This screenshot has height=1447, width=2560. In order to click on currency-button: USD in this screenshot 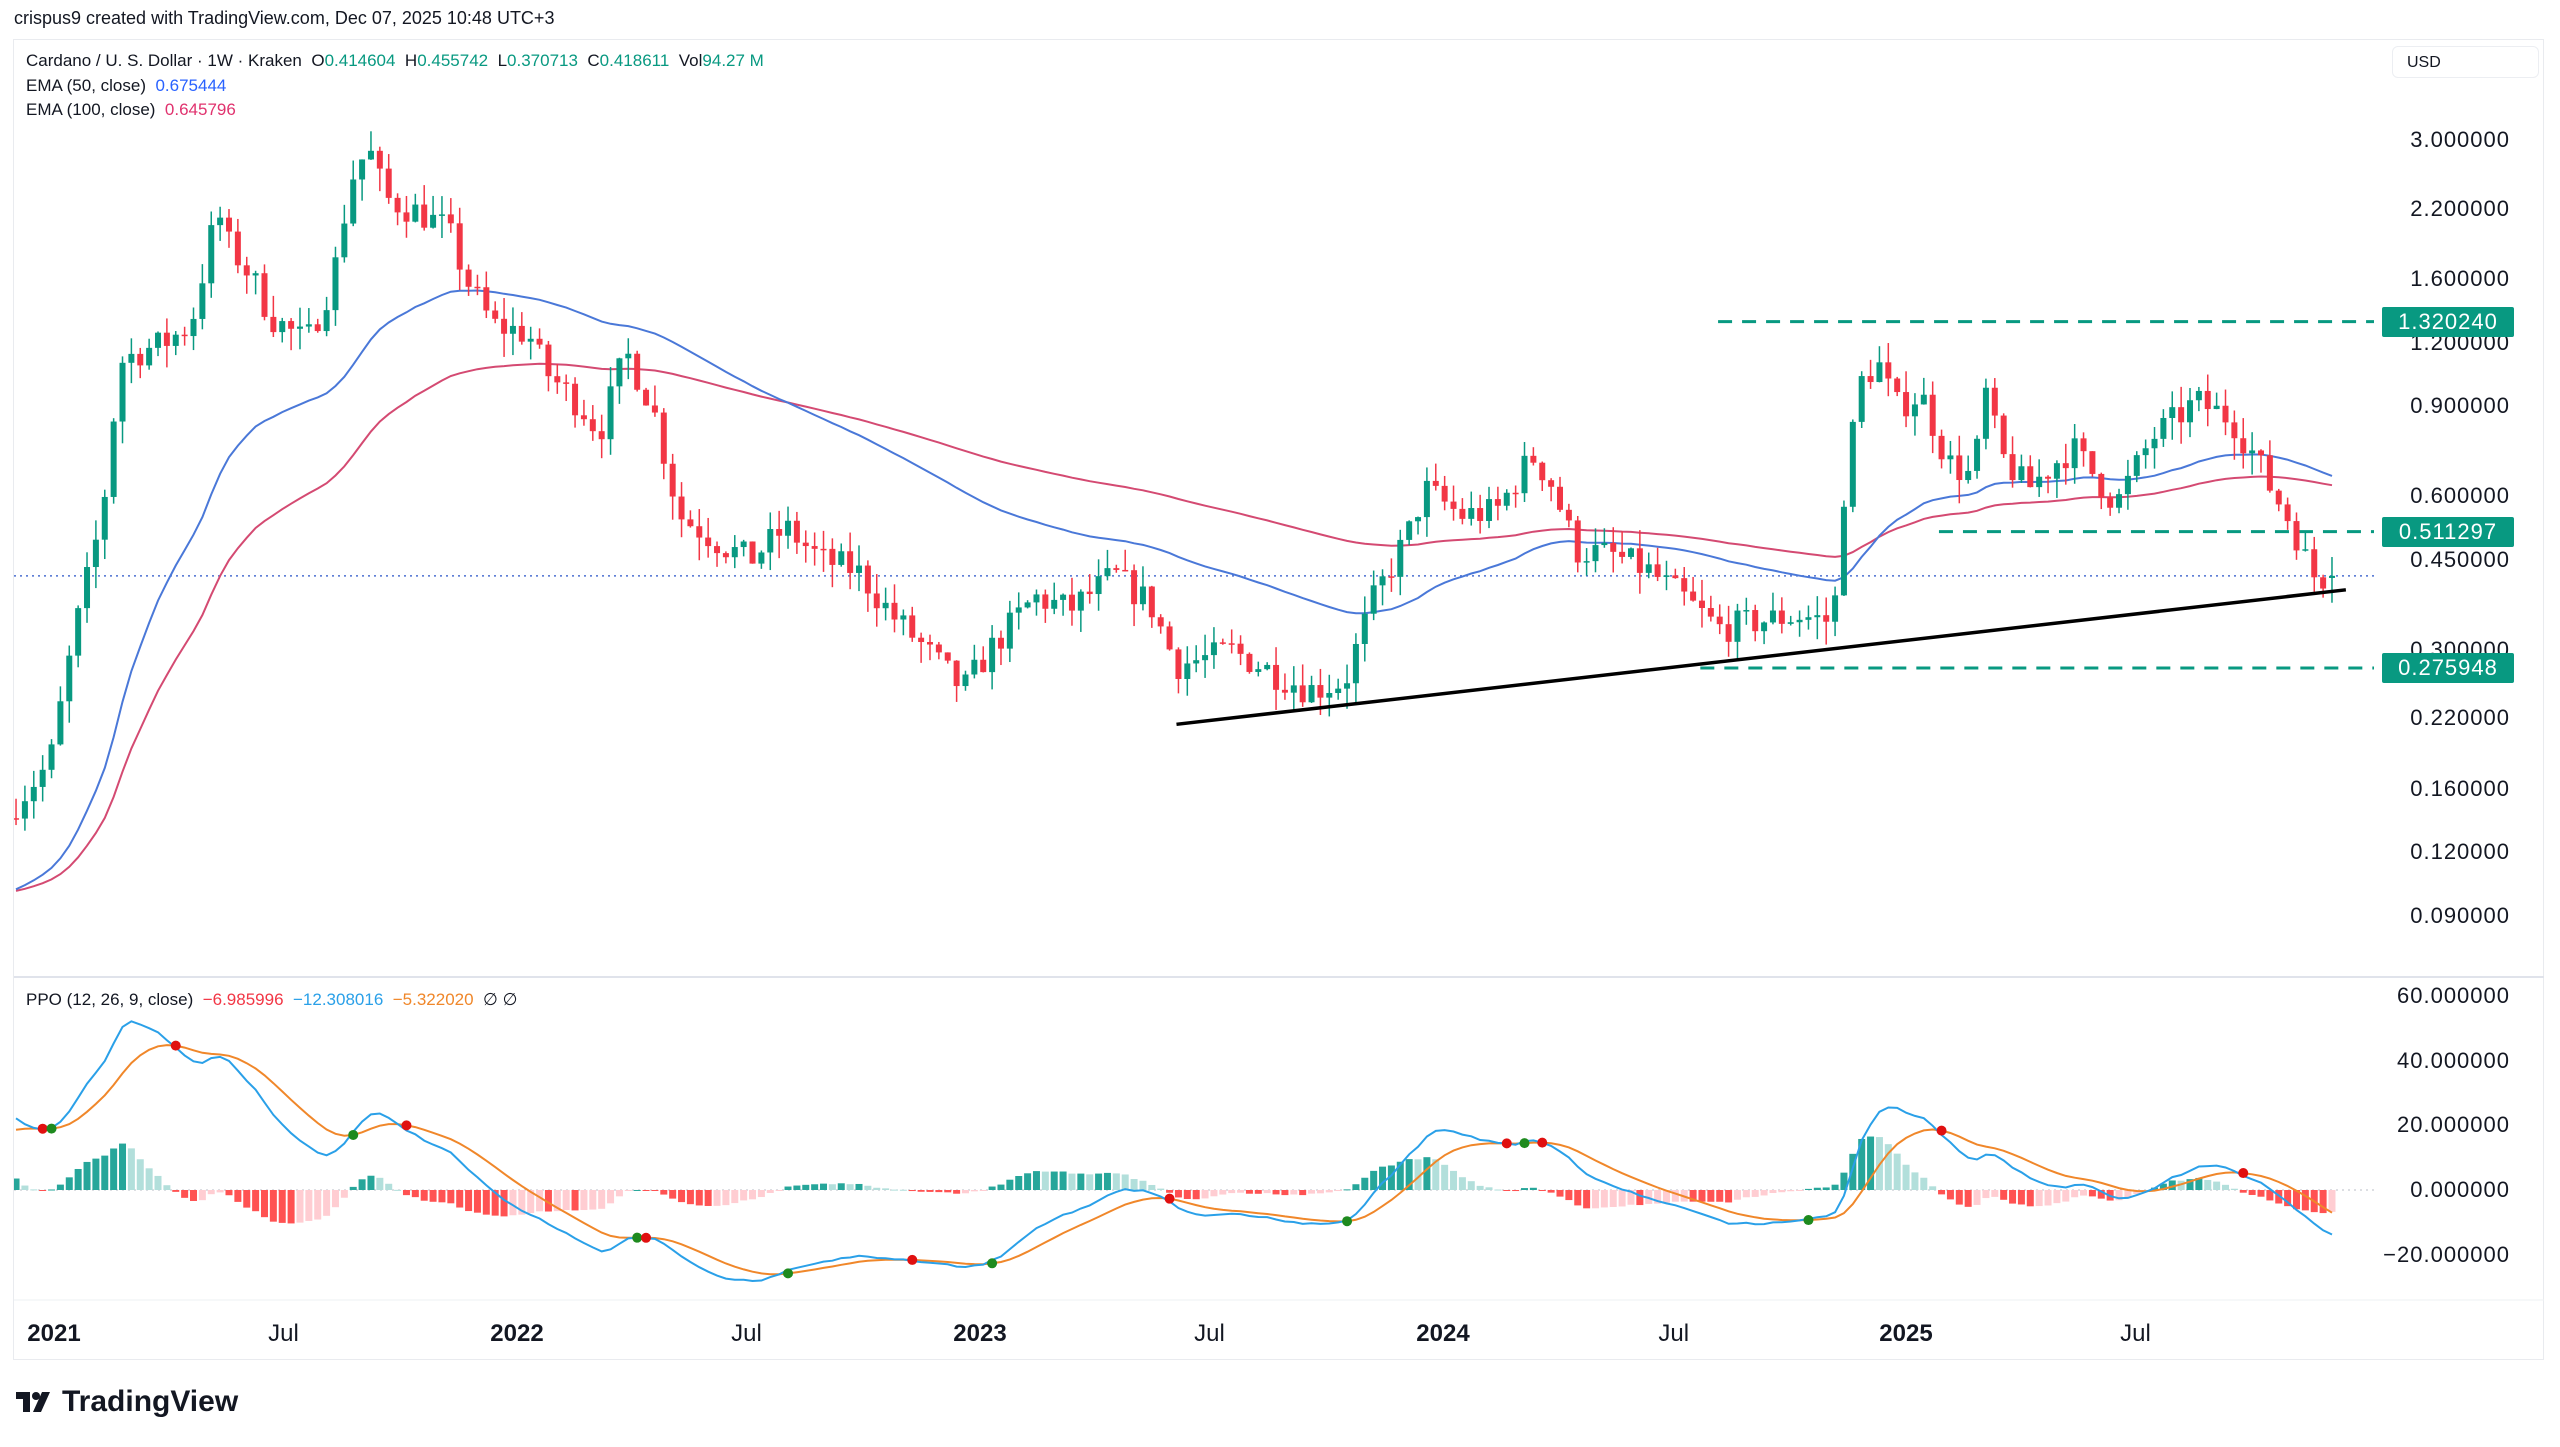, I will do `click(2465, 62)`.